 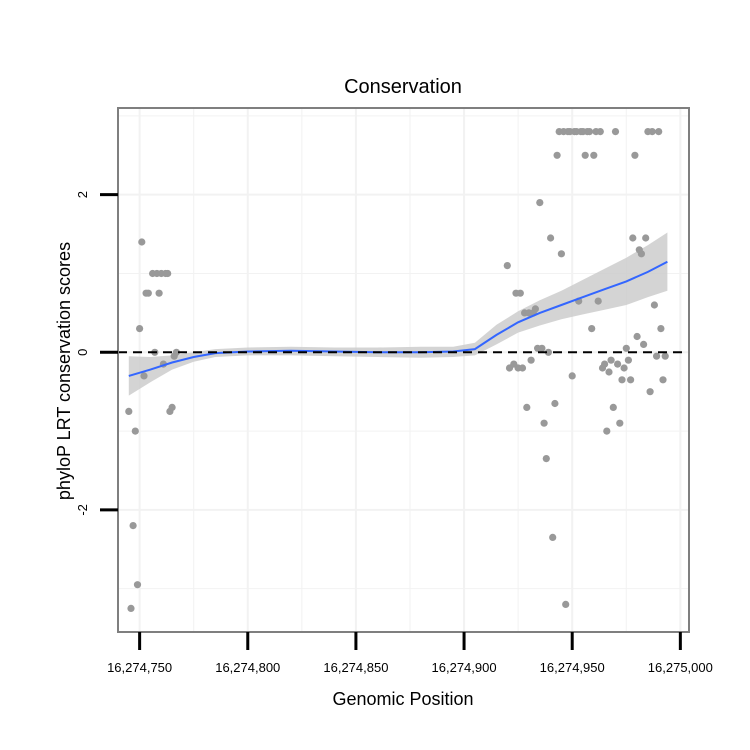 What do you see at coordinates (402, 699) in the screenshot?
I see `x-axis-label: Genomic Position` at bounding box center [402, 699].